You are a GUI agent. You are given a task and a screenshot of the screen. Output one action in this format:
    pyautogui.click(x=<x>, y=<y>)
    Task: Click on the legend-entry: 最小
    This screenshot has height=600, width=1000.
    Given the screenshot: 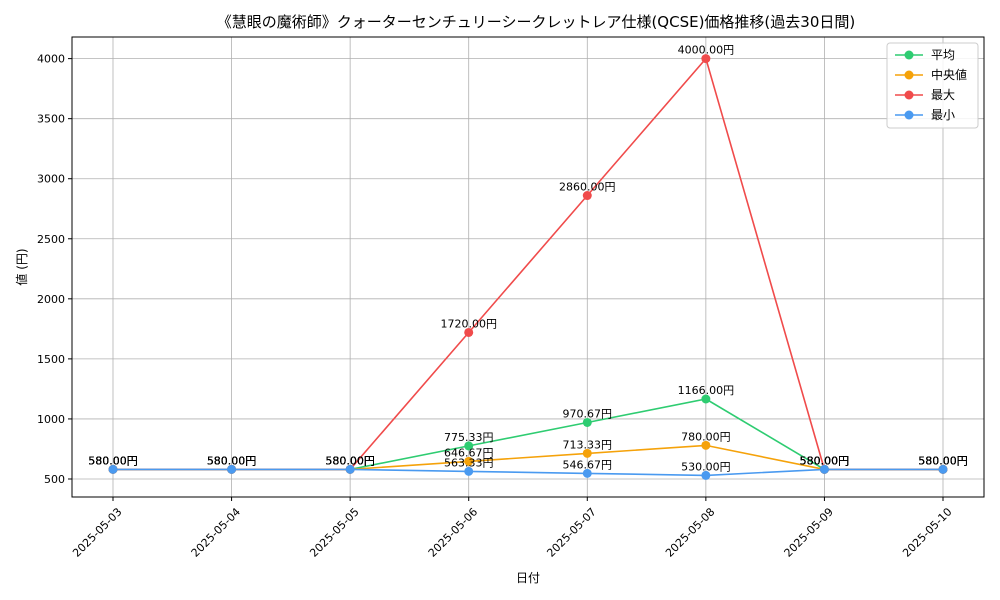 What is the action you would take?
    pyautogui.click(x=943, y=115)
    